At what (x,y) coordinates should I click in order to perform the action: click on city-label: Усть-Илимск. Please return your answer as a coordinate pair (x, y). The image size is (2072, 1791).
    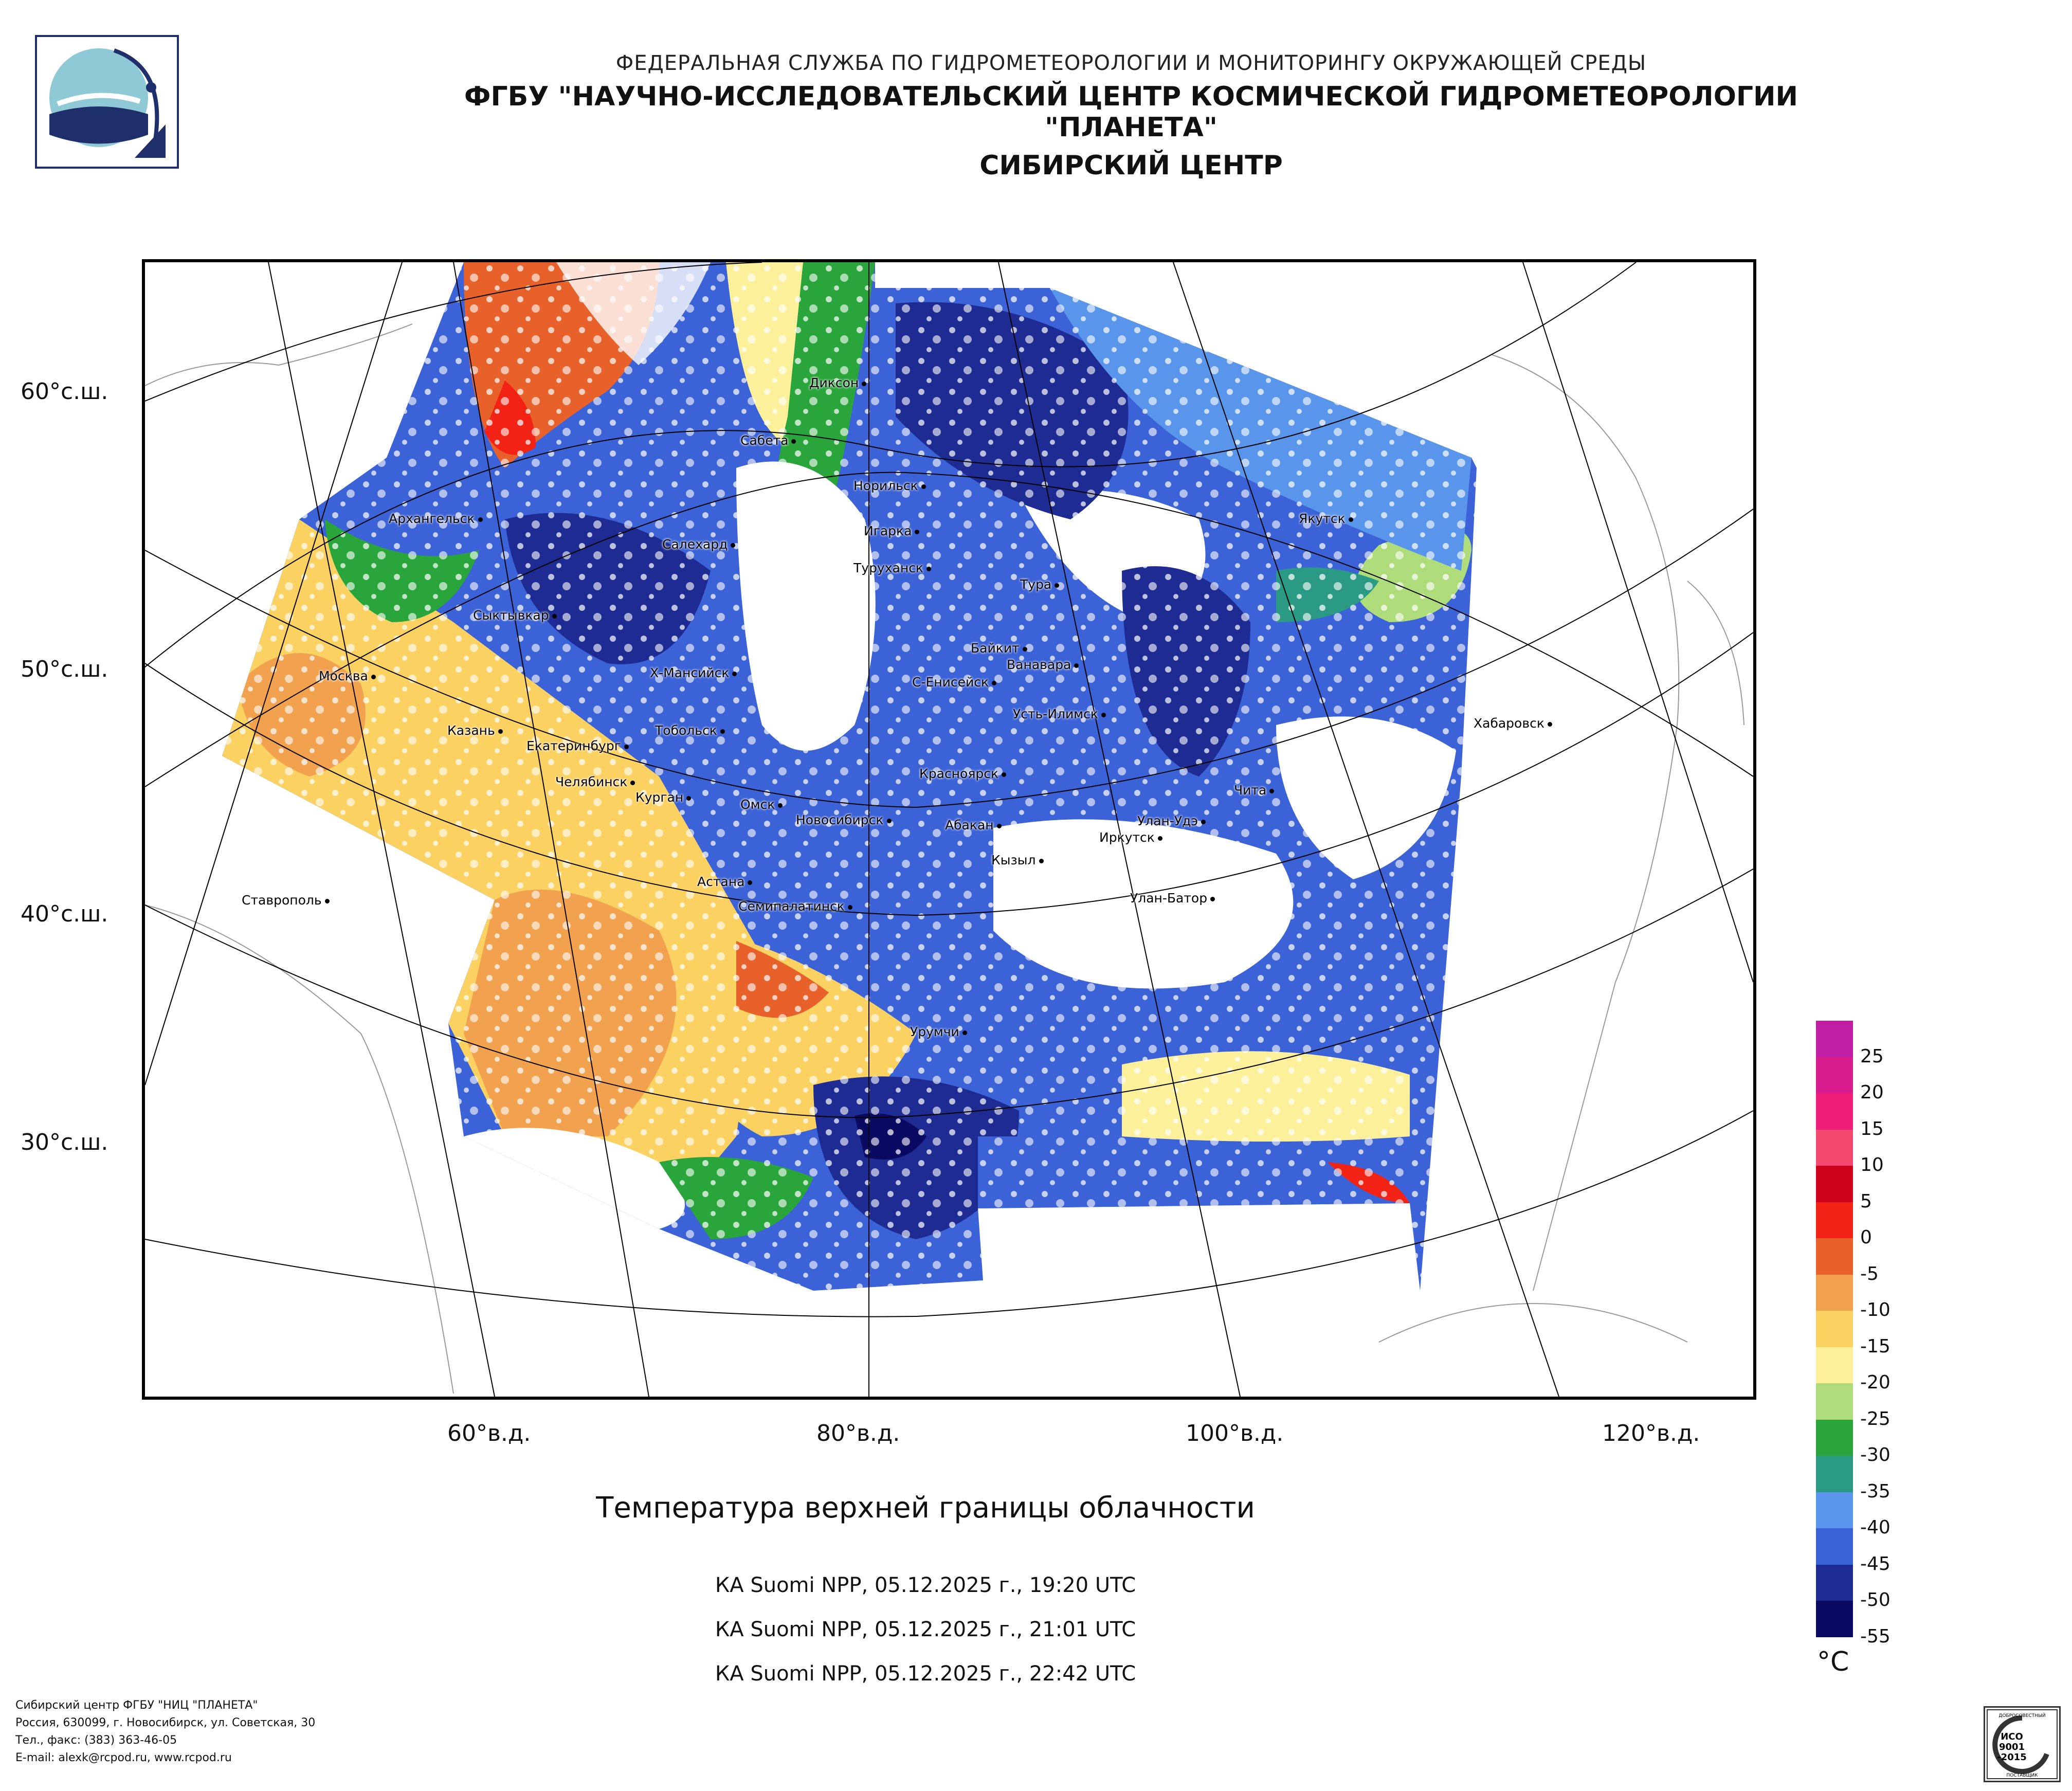
    Looking at the image, I should click on (1059, 714).